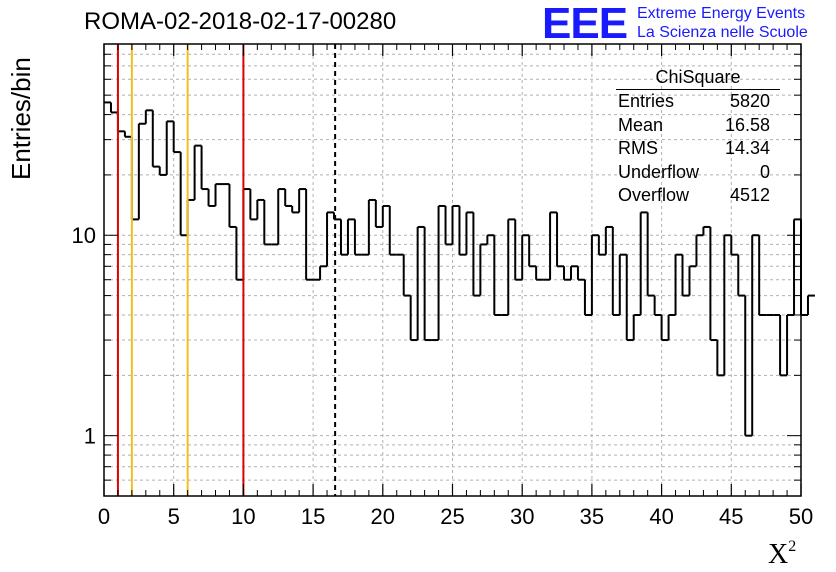 The width and height of the screenshot is (836, 572). I want to click on stats-box-title: ChiSquare, so click(698, 78).